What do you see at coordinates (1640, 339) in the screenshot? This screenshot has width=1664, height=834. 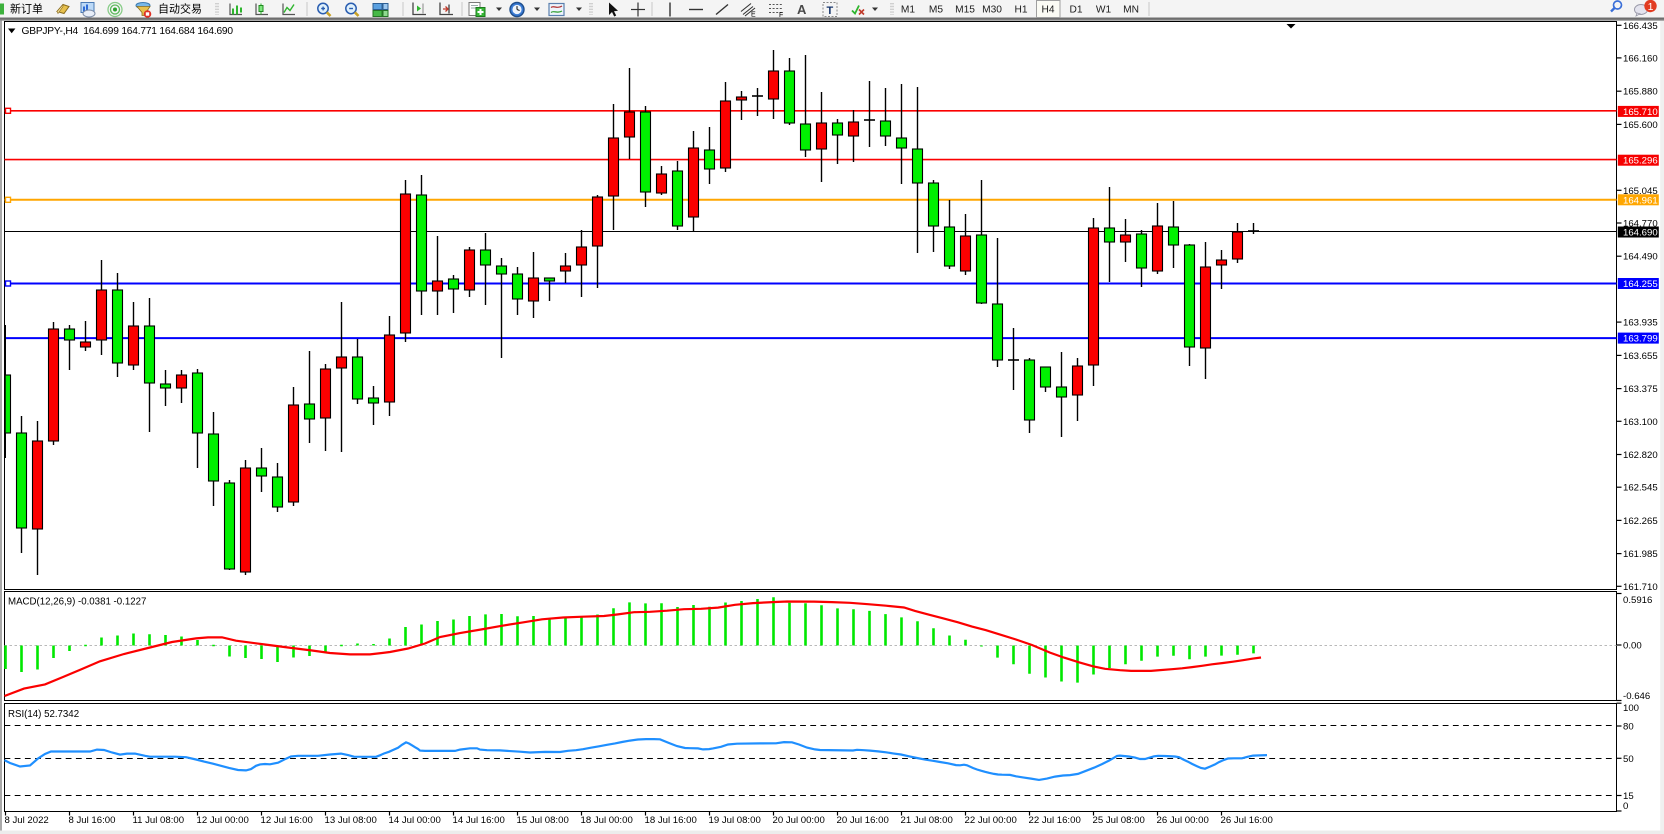 I see `svg-text: 163.799` at bounding box center [1640, 339].